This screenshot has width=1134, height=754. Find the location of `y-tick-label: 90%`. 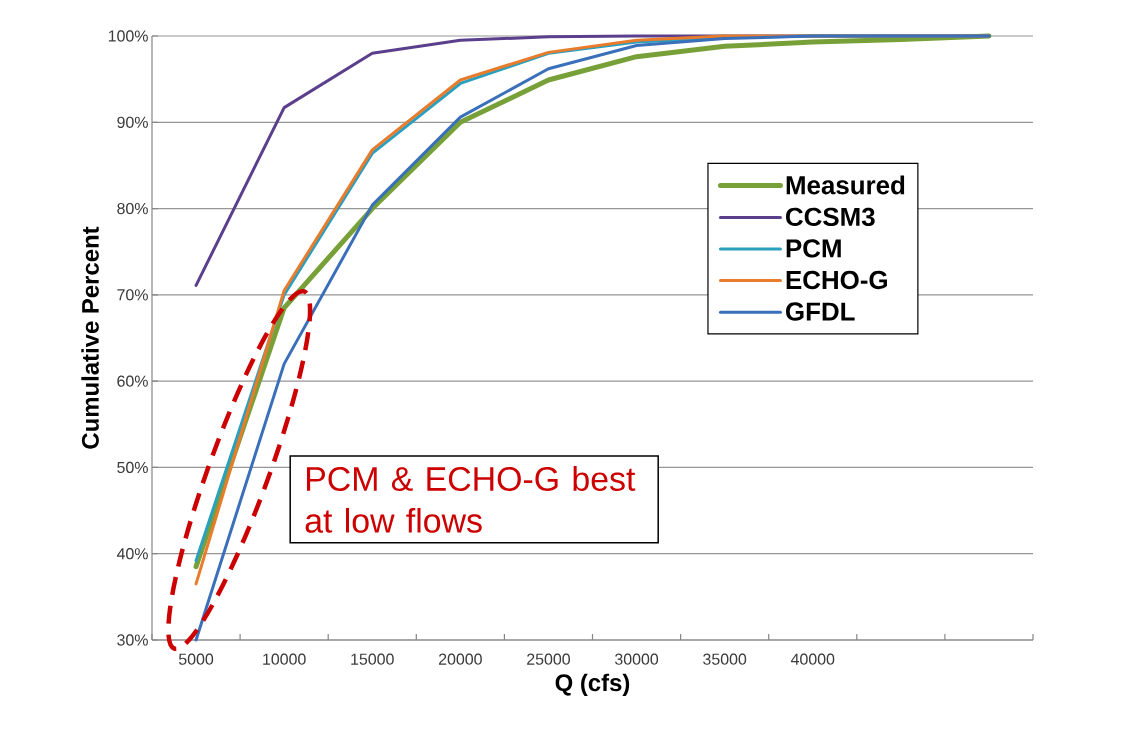

y-tick-label: 90% is located at coordinates (132, 122).